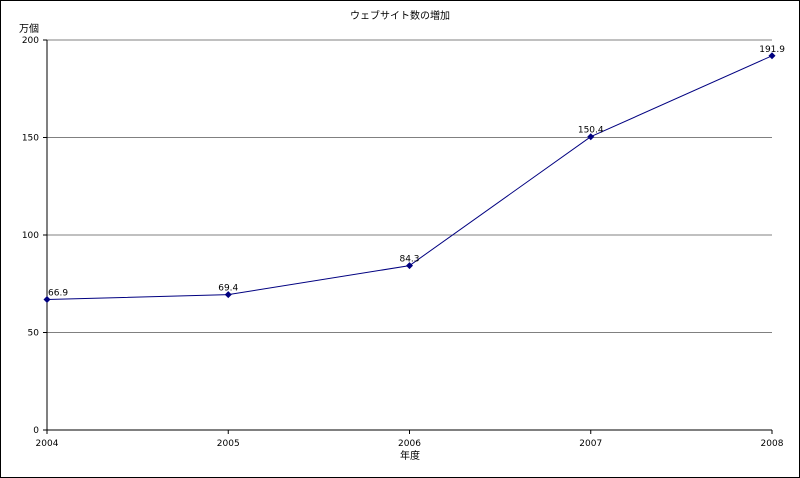 The height and width of the screenshot is (478, 800). Describe the element at coordinates (30, 41) in the screenshot. I see `y-tick-label: 200` at that location.